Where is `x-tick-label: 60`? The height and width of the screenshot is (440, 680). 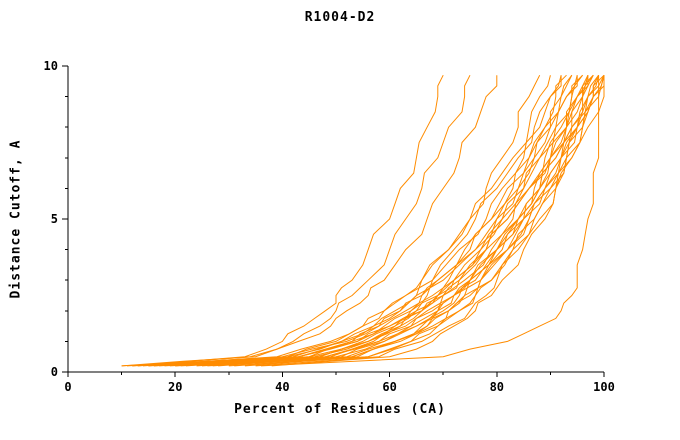
x-tick-label: 60 is located at coordinates (389, 387).